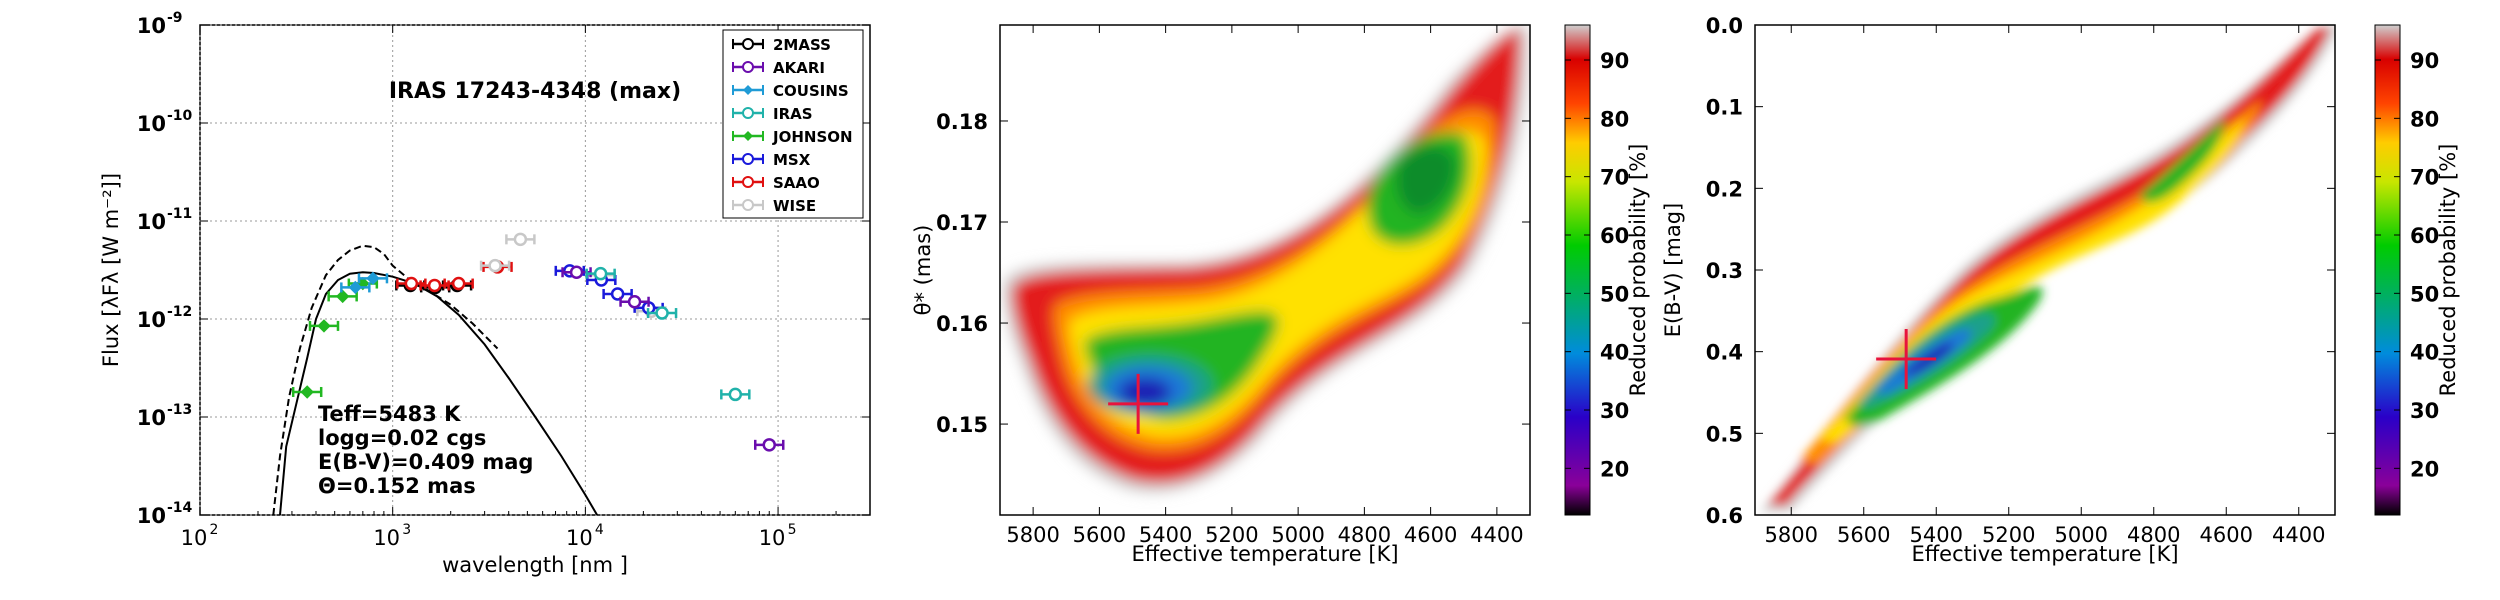 Image resolution: width=2500 pixels, height=600 pixels. What do you see at coordinates (793, 124) in the screenshot?
I see `sed-legend: 2MASS AKARI COUSINS IRAS JOHNSON MSX SAAO WISE` at bounding box center [793, 124].